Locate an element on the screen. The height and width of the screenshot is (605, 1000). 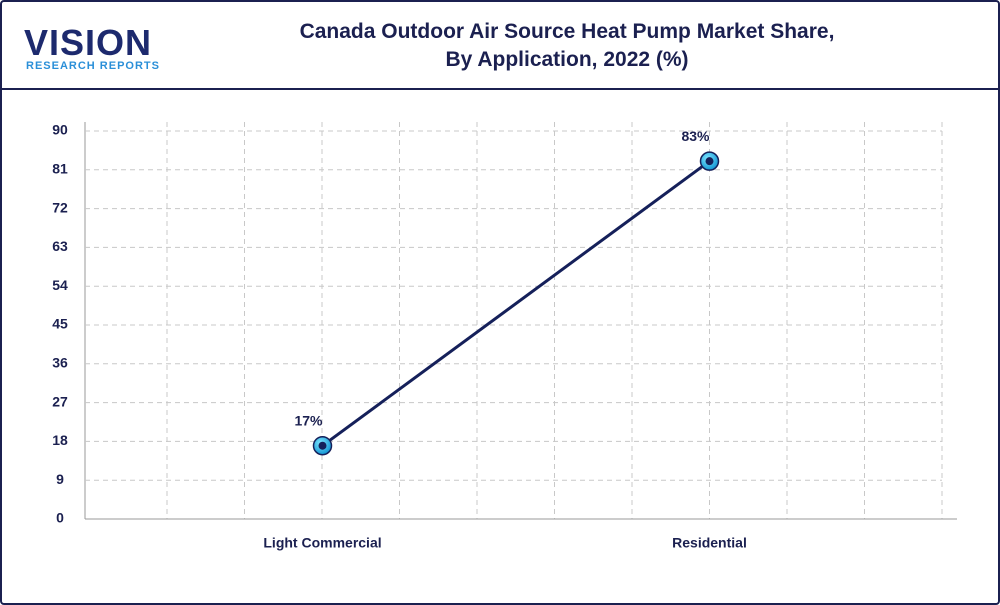
y-tick-label: 18 is located at coordinates (60, 440).